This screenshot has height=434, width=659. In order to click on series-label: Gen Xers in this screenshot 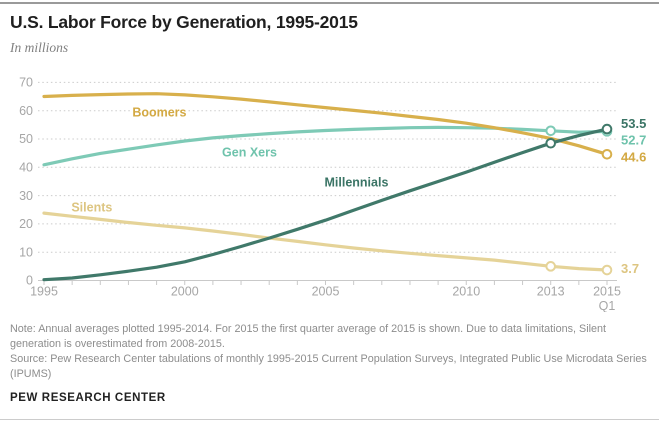, I will do `click(249, 153)`.